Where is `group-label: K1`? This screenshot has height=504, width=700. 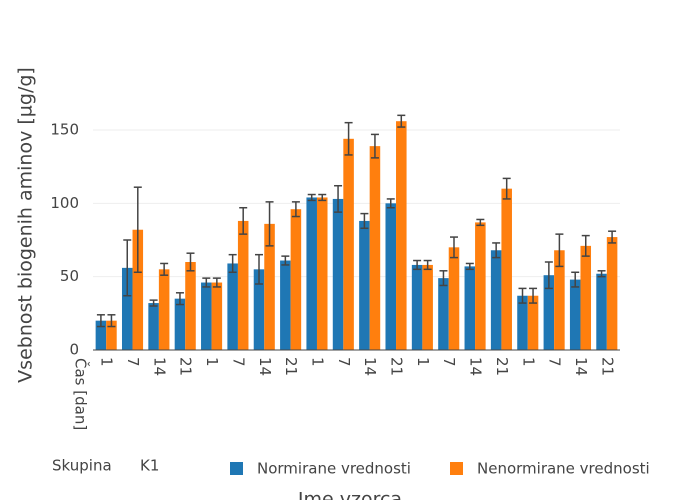
group-label: K1 is located at coordinates (149, 466).